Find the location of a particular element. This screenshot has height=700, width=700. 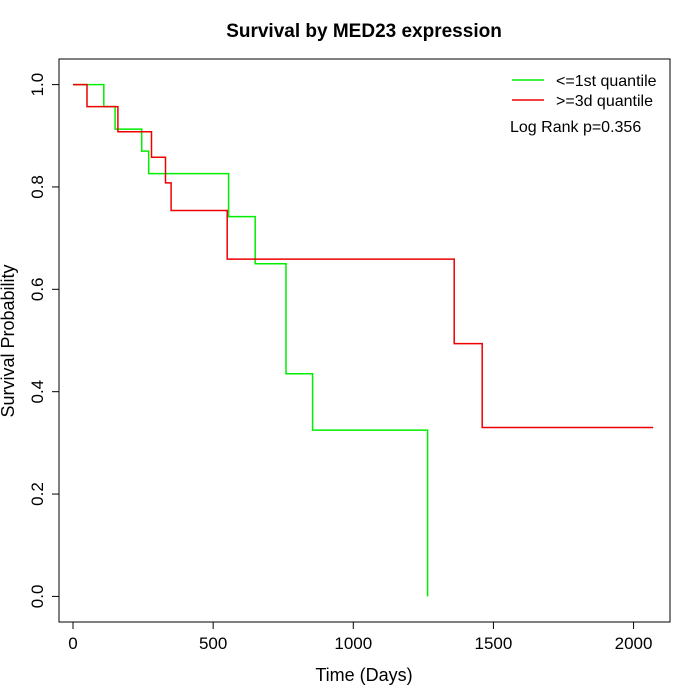

x-tick-label: 0 is located at coordinates (72, 643).